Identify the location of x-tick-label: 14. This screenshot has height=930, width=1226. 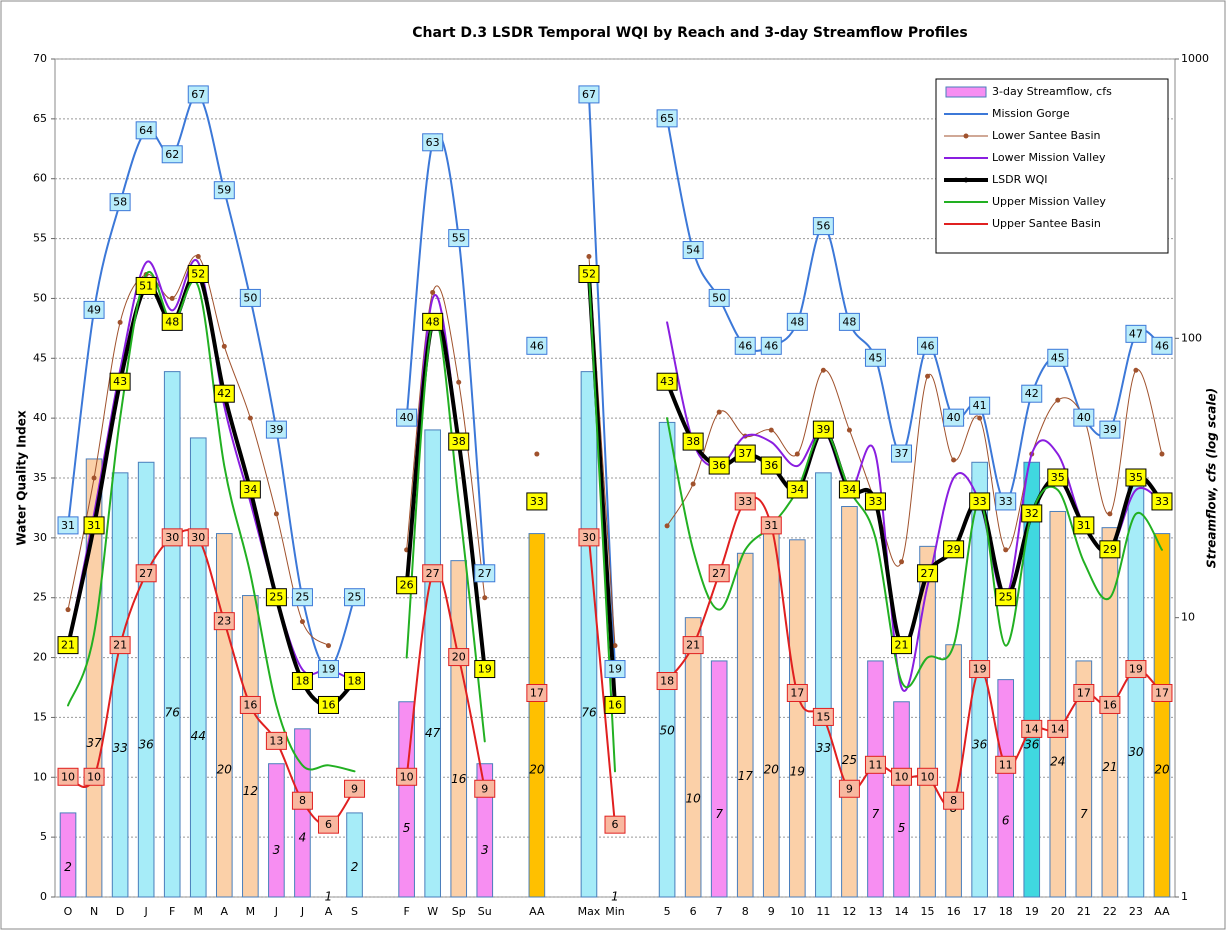
(902, 911).